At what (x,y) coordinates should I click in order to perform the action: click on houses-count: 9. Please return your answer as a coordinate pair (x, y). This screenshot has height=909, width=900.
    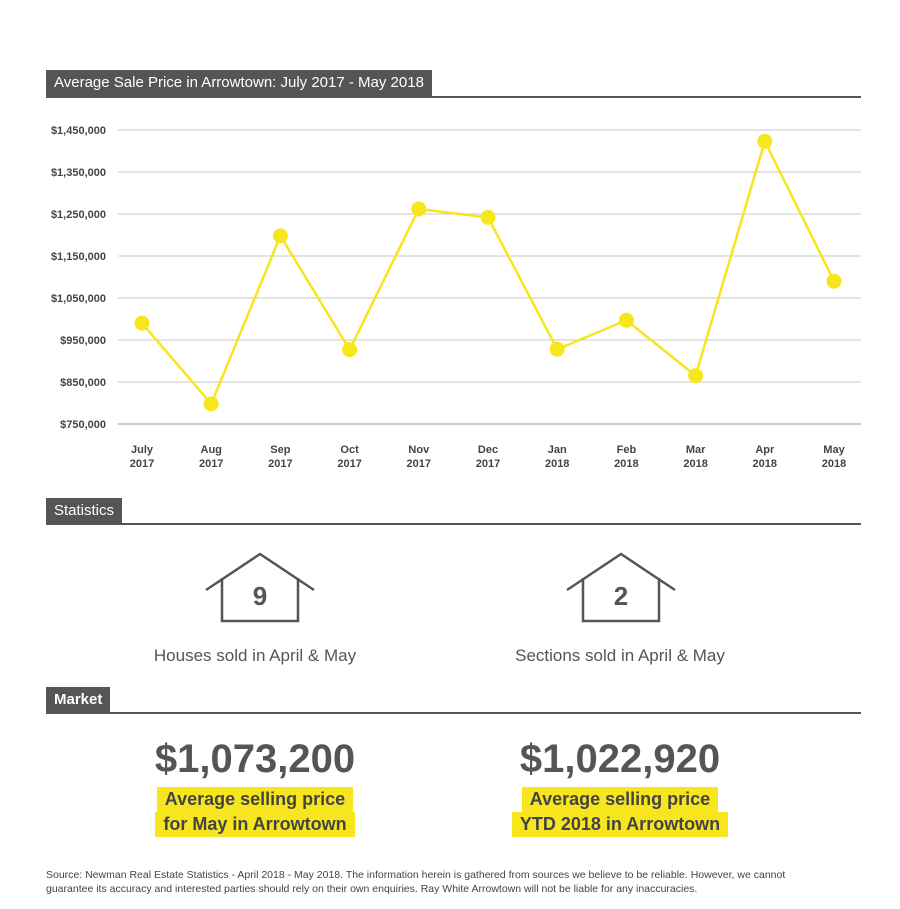
    Looking at the image, I should click on (260, 596).